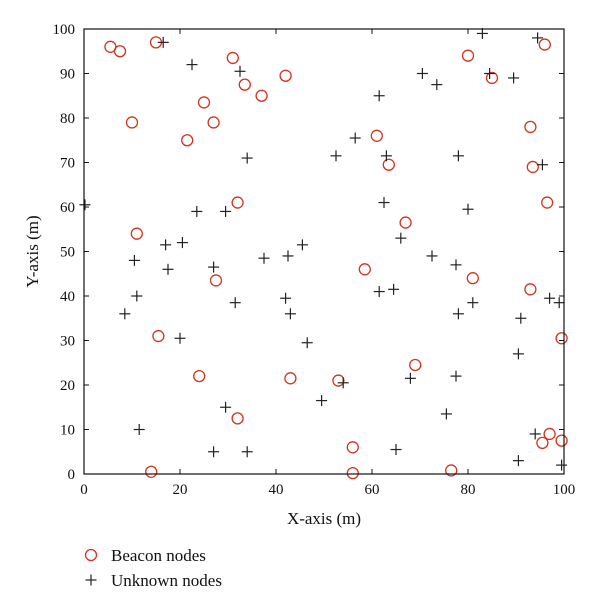 Image resolution: width=600 pixels, height=616 pixels. What do you see at coordinates (564, 490) in the screenshot?
I see `x-tick-label: 100` at bounding box center [564, 490].